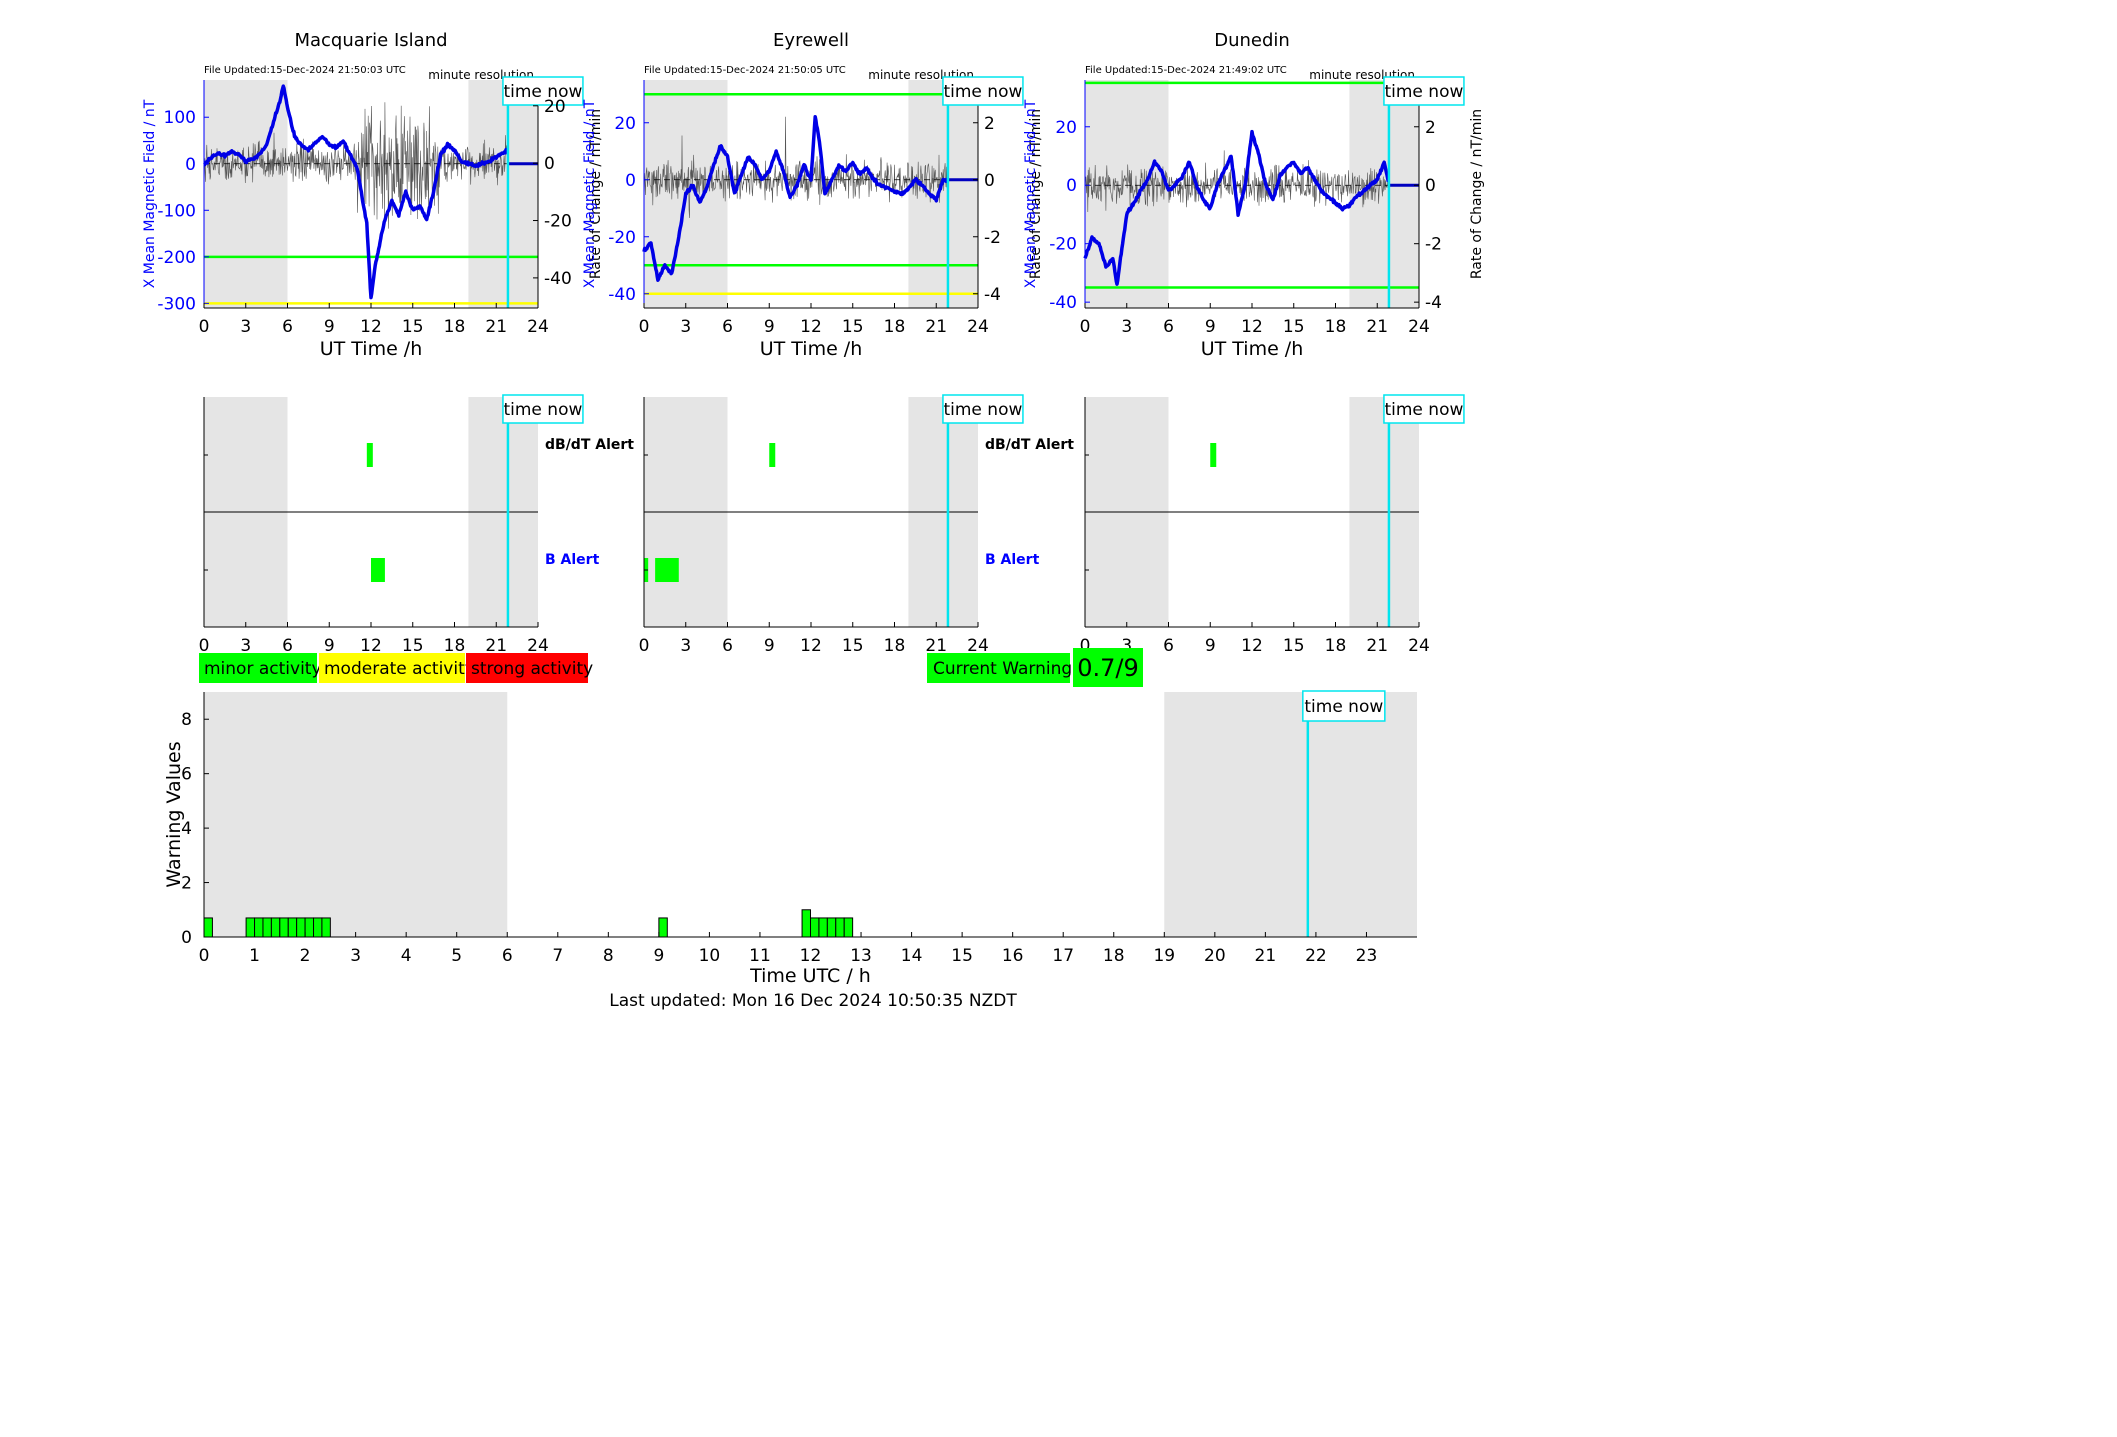  I want to click on warning-x-tick-label: 8, so click(608, 956).